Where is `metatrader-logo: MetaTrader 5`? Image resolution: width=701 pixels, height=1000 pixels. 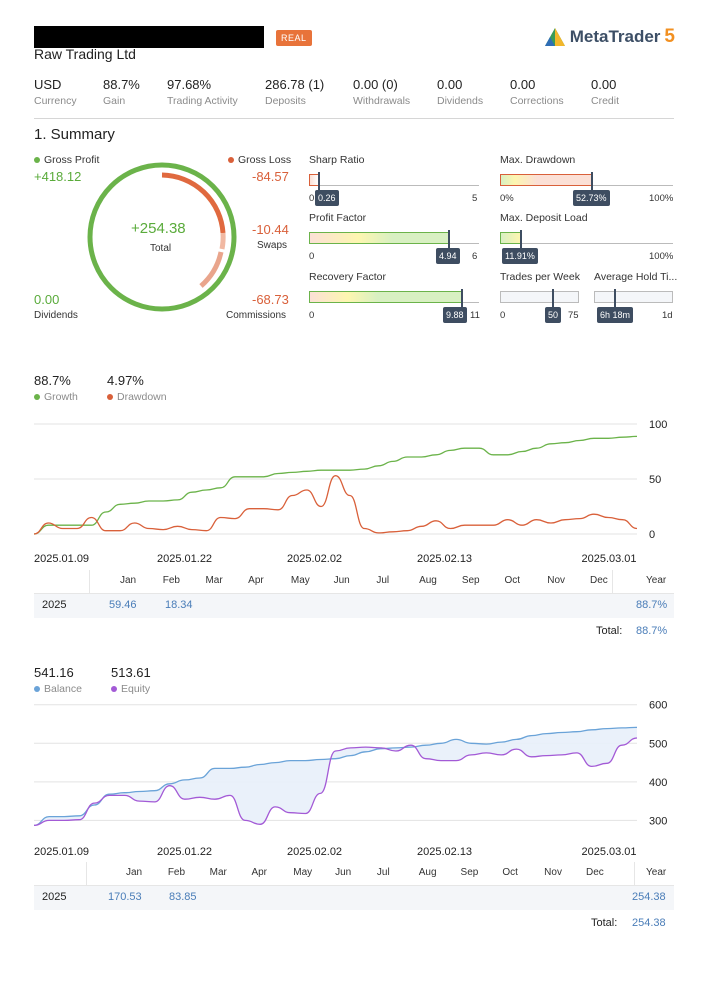 metatrader-logo: MetaTrader 5 is located at coordinates (609, 37).